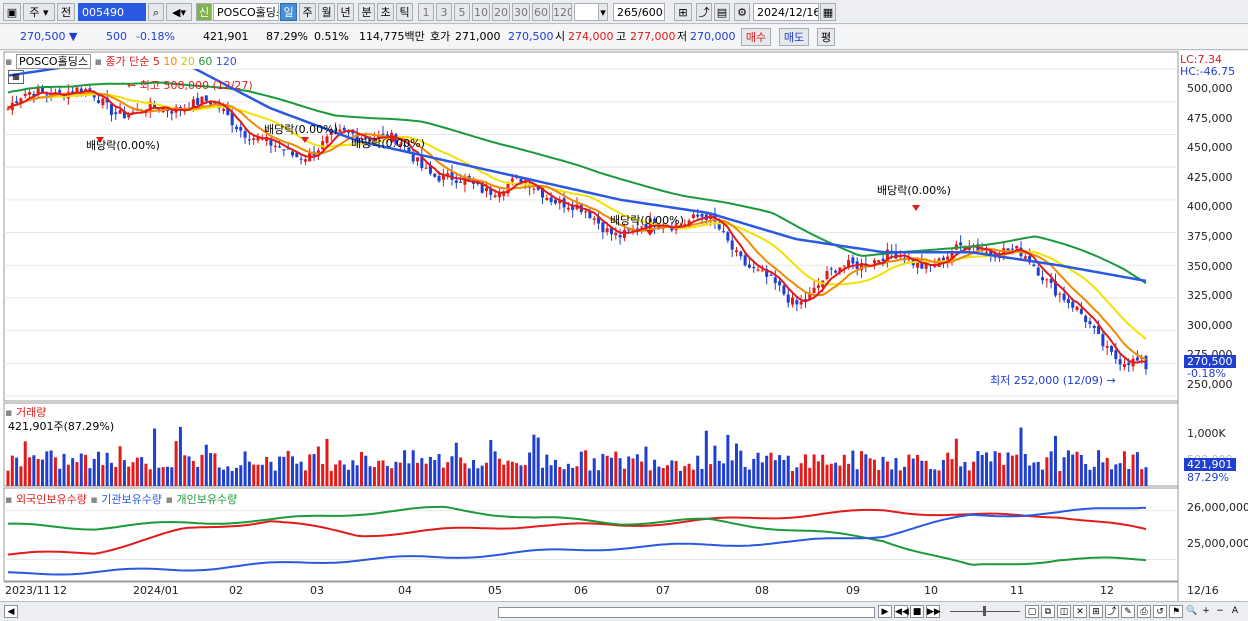 The width and height of the screenshot is (1248, 621). Describe the element at coordinates (462, 12) in the screenshot. I see `interval-5: 5` at that location.